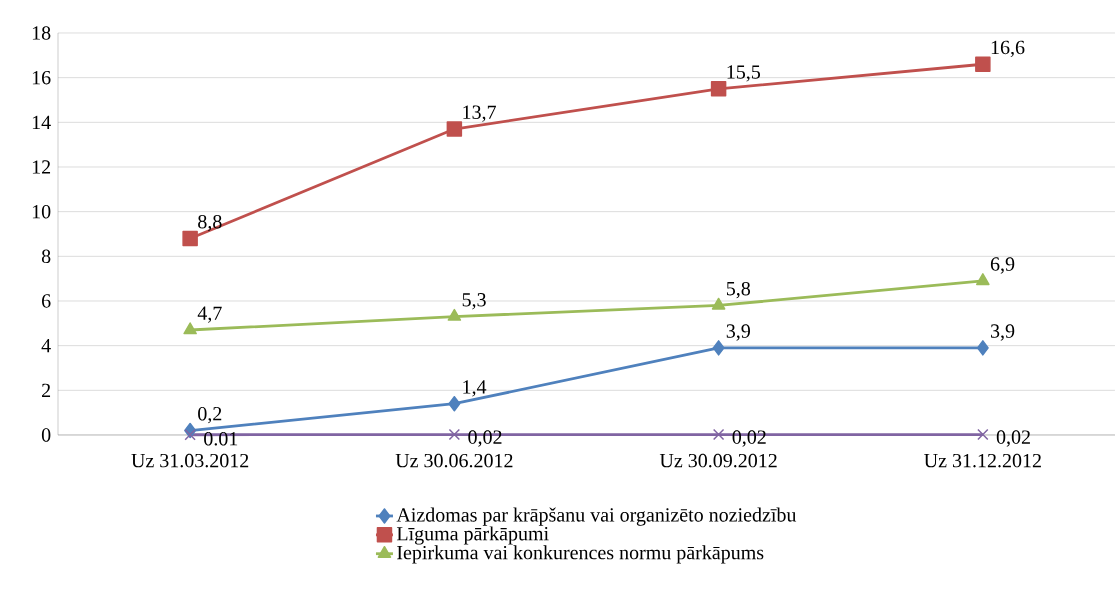 This screenshot has width=1116, height=610. Describe the element at coordinates (221, 438) in the screenshot. I see `data-label: 0.01` at that location.